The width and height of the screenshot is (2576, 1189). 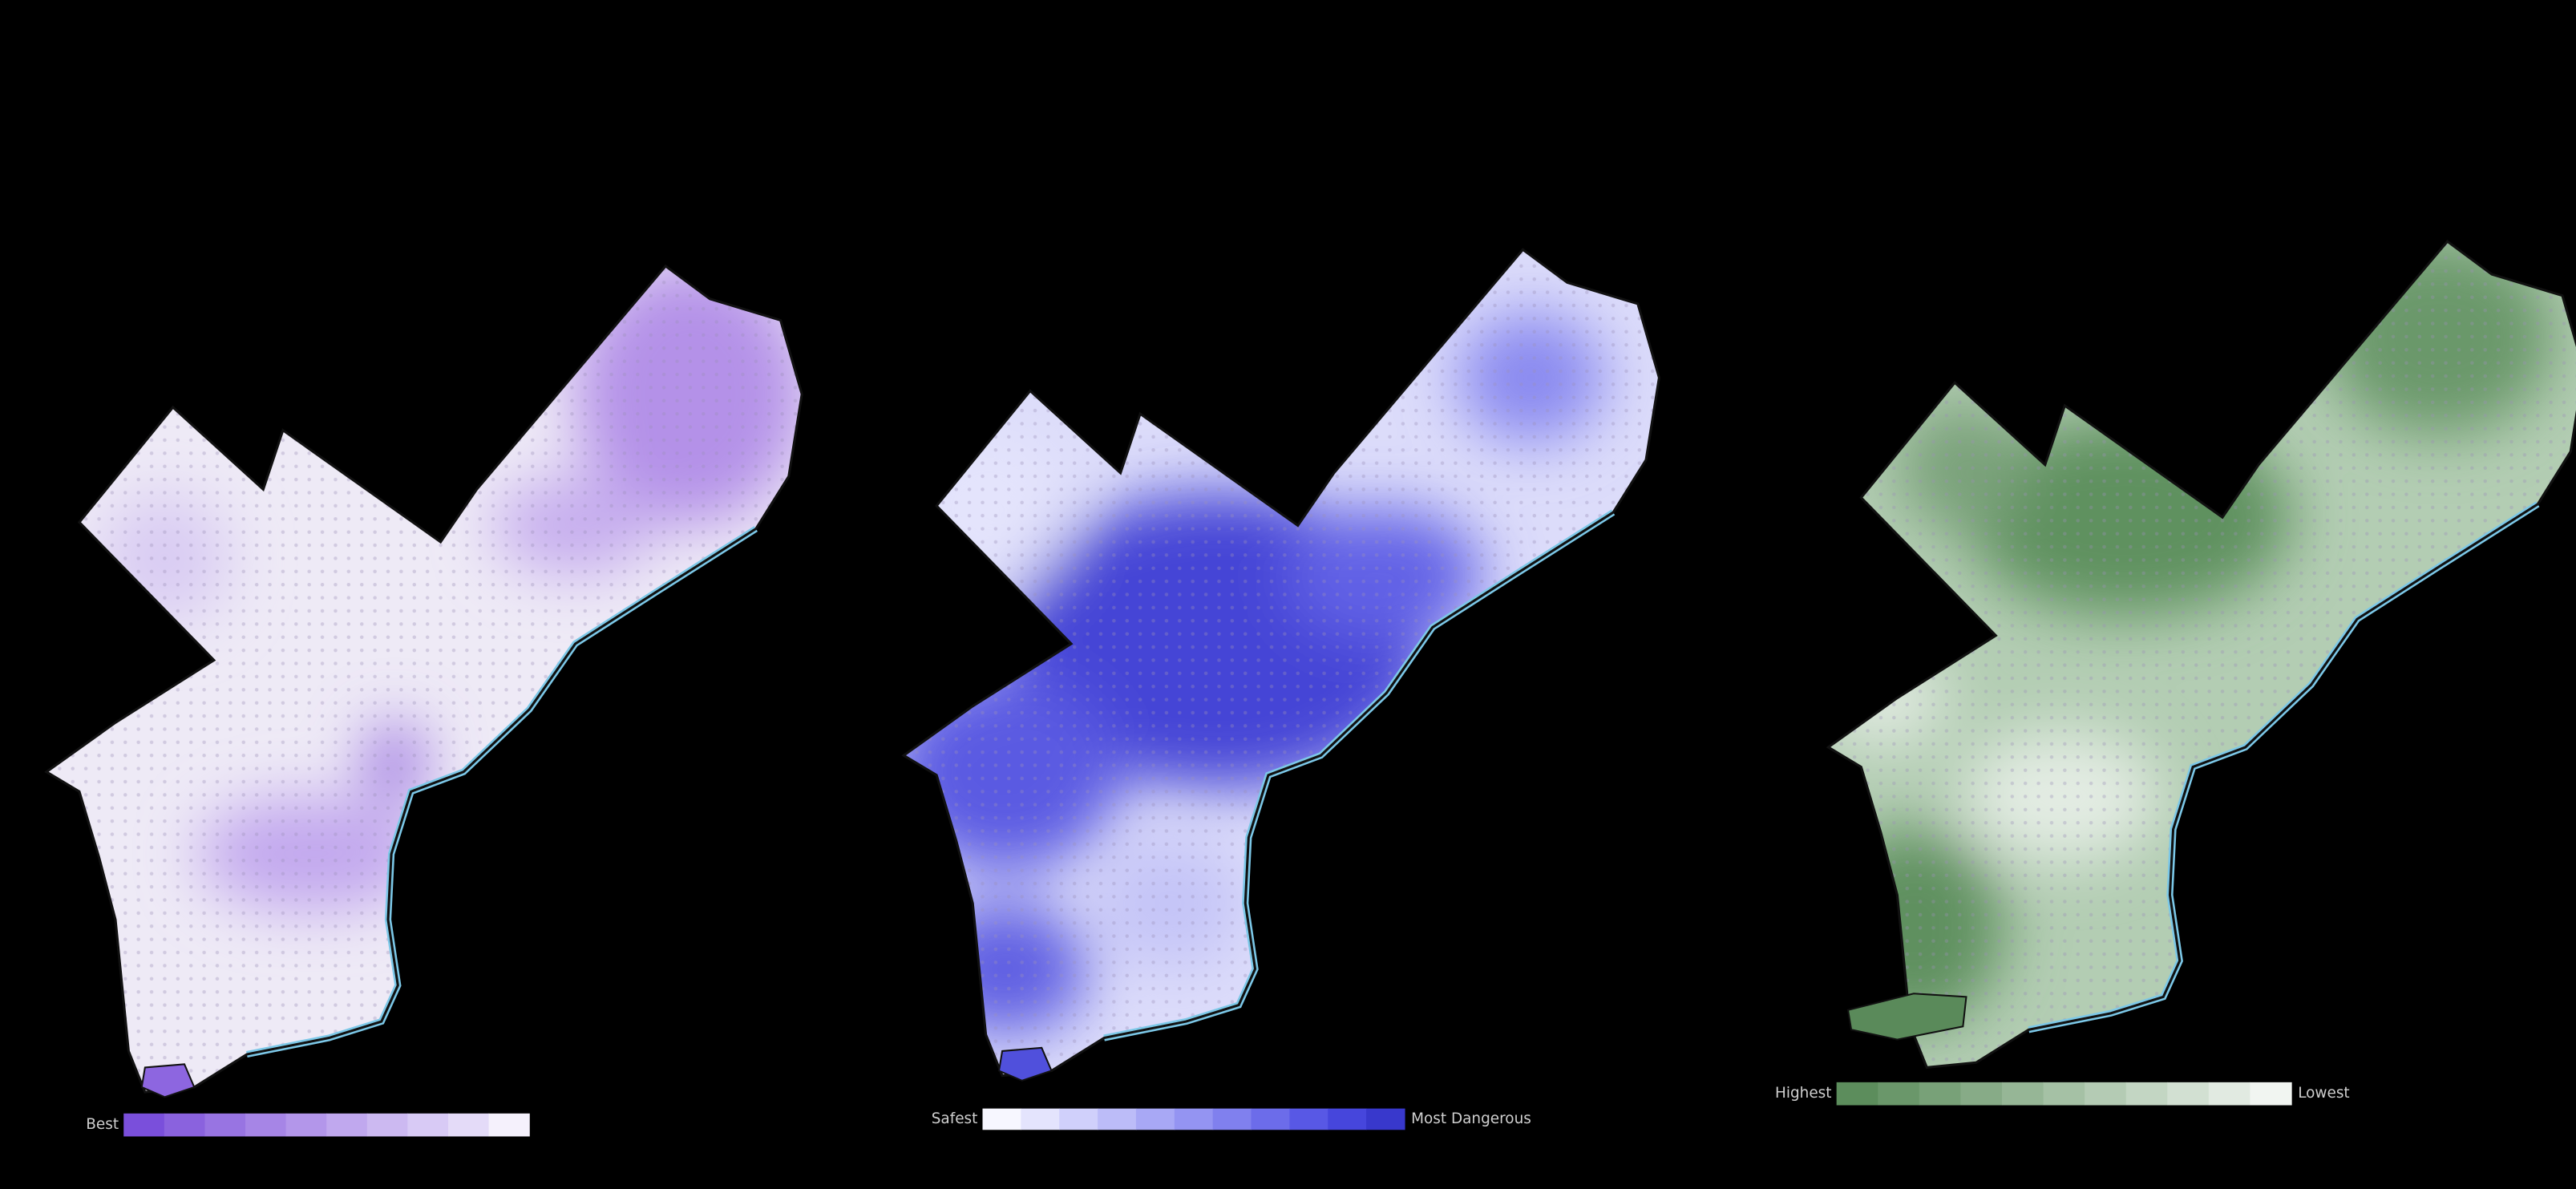 What do you see at coordinates (102, 1124) in the screenshot?
I see `legend-label-left: Best` at bounding box center [102, 1124].